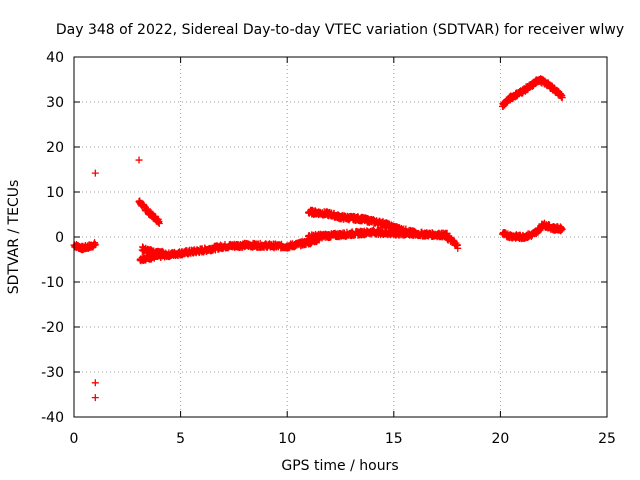 The width and height of the screenshot is (640, 480). I want to click on data-track-arc-11-18-lower, so click(378, 234).